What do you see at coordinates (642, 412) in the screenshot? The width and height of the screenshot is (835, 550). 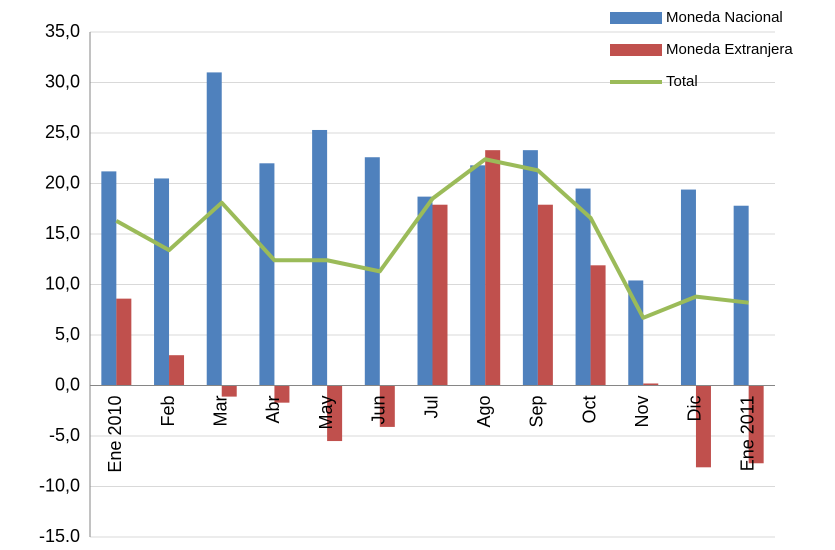 I see `x-tick-label: Nov` at bounding box center [642, 412].